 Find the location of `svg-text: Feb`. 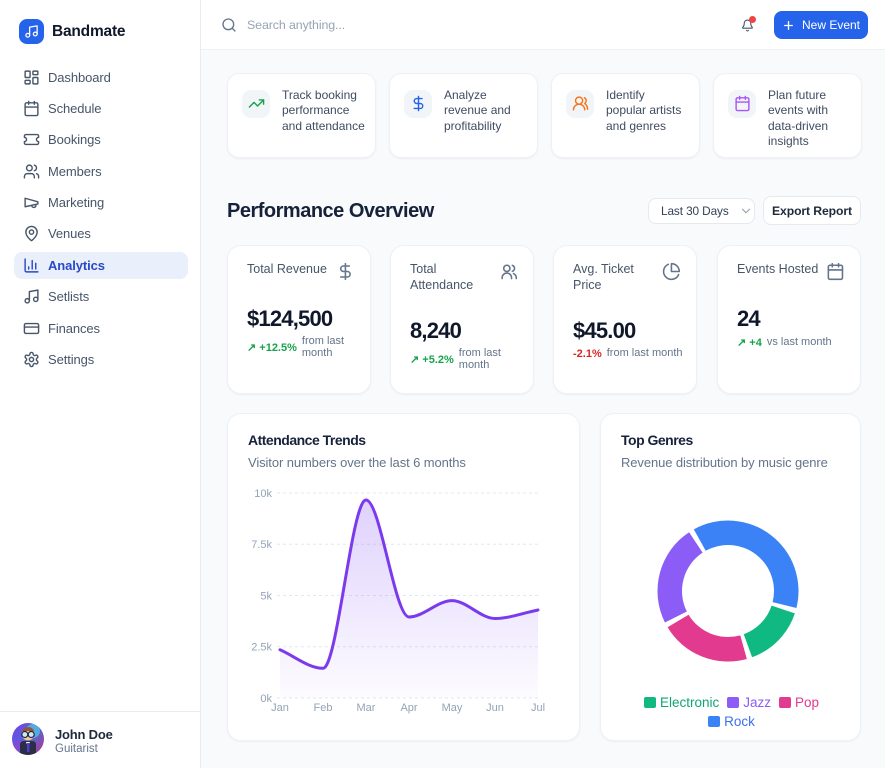

svg-text: Feb is located at coordinates (323, 708).